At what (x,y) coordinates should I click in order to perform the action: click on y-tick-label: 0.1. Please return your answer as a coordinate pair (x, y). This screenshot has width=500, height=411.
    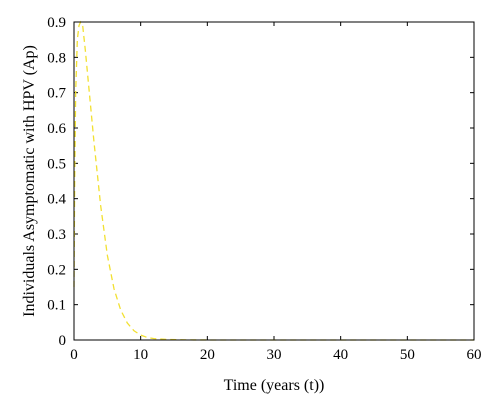
    Looking at the image, I should click on (56, 306).